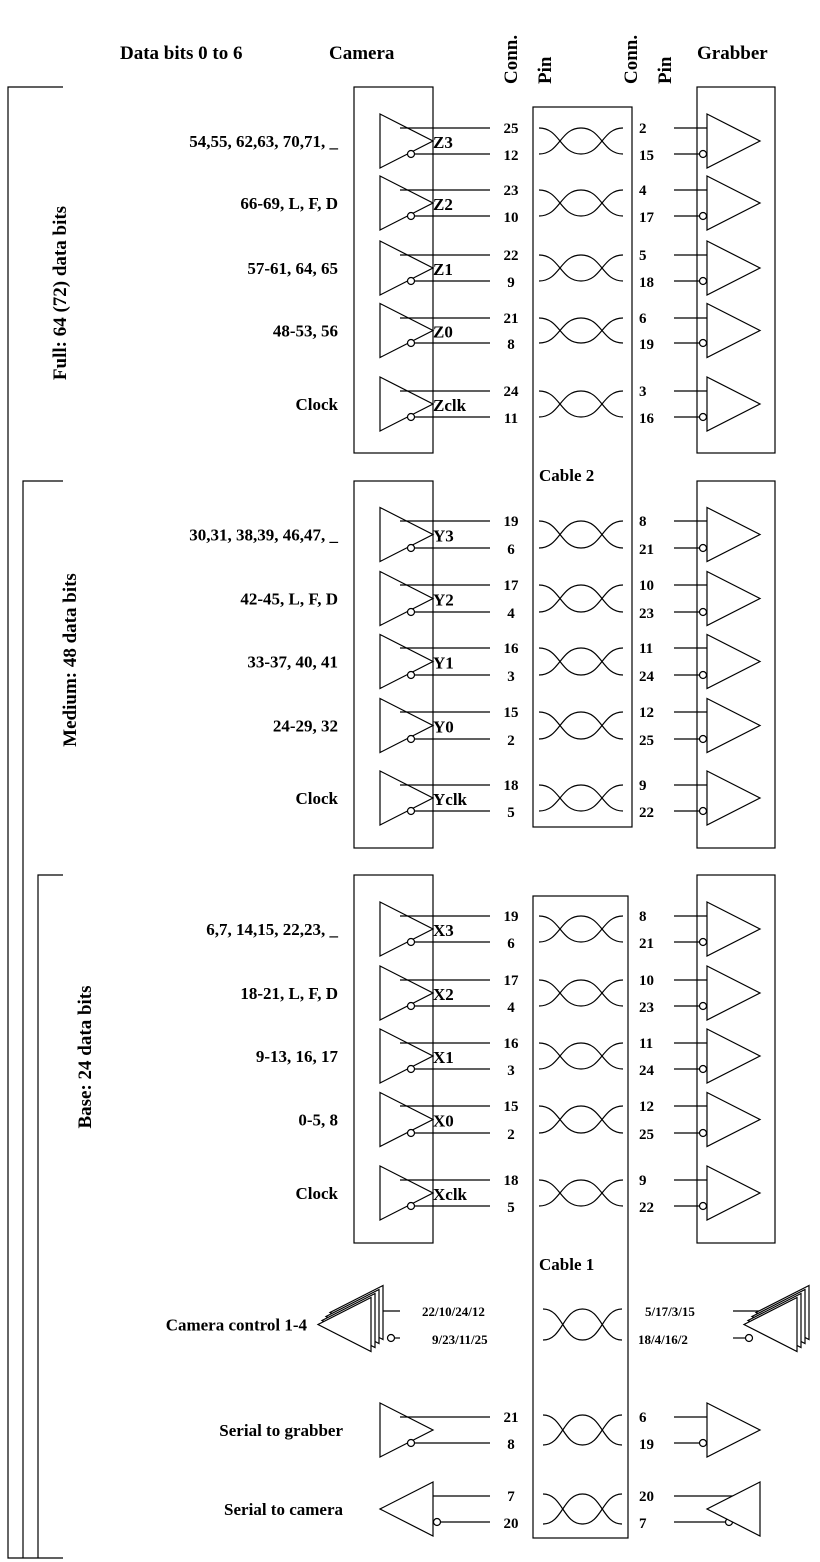  Describe the element at coordinates (318, 1120) in the screenshot. I see `data-bits-label: 0-5, 8` at that location.